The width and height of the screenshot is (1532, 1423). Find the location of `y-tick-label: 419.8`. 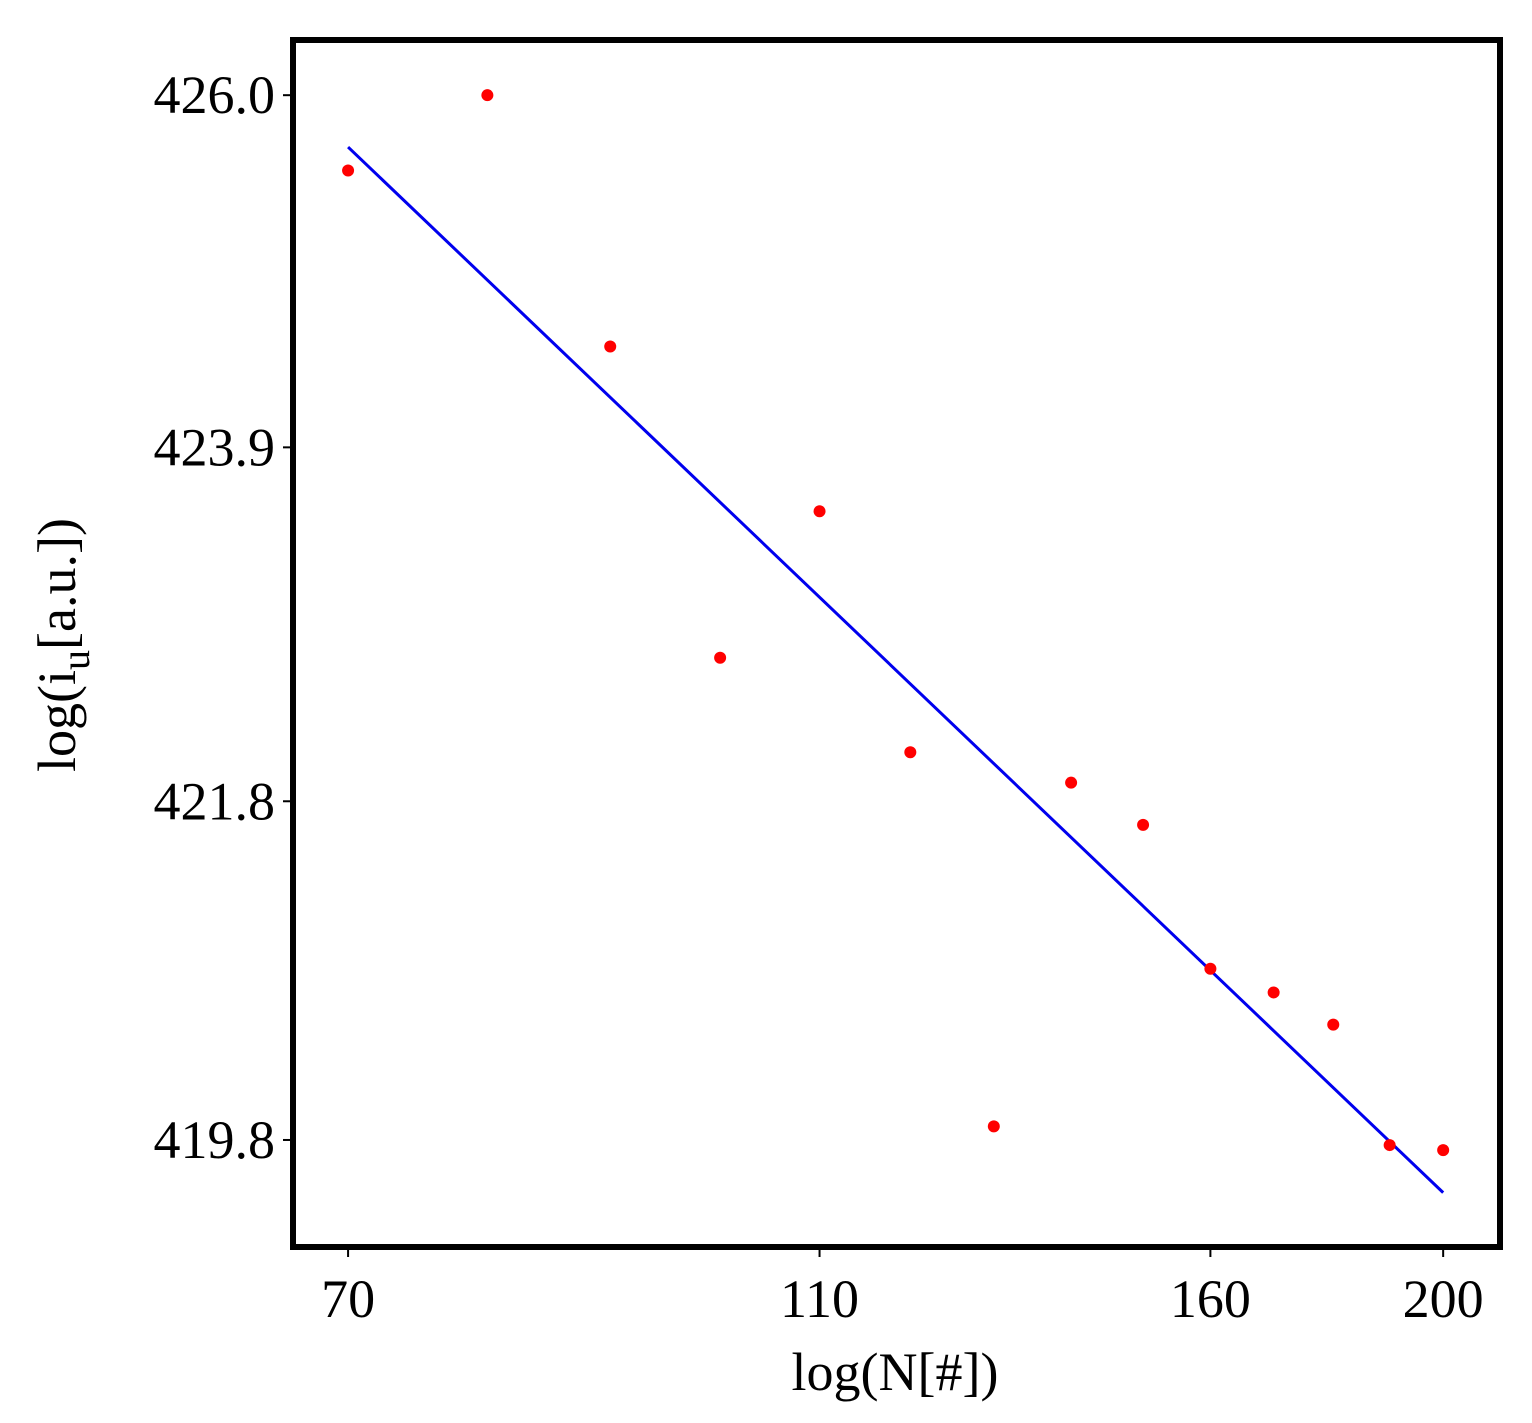

y-tick-label: 419.8 is located at coordinates (215, 1140).